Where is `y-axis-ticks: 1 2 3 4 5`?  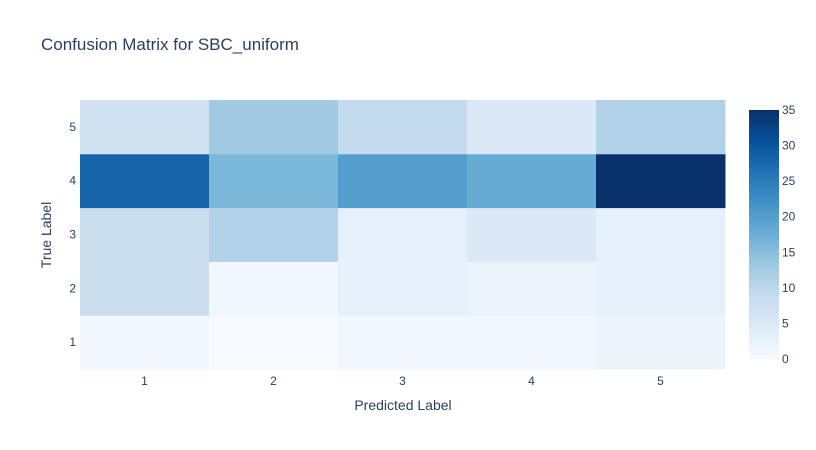 y-axis-ticks: 1 2 3 4 5 is located at coordinates (72, 234).